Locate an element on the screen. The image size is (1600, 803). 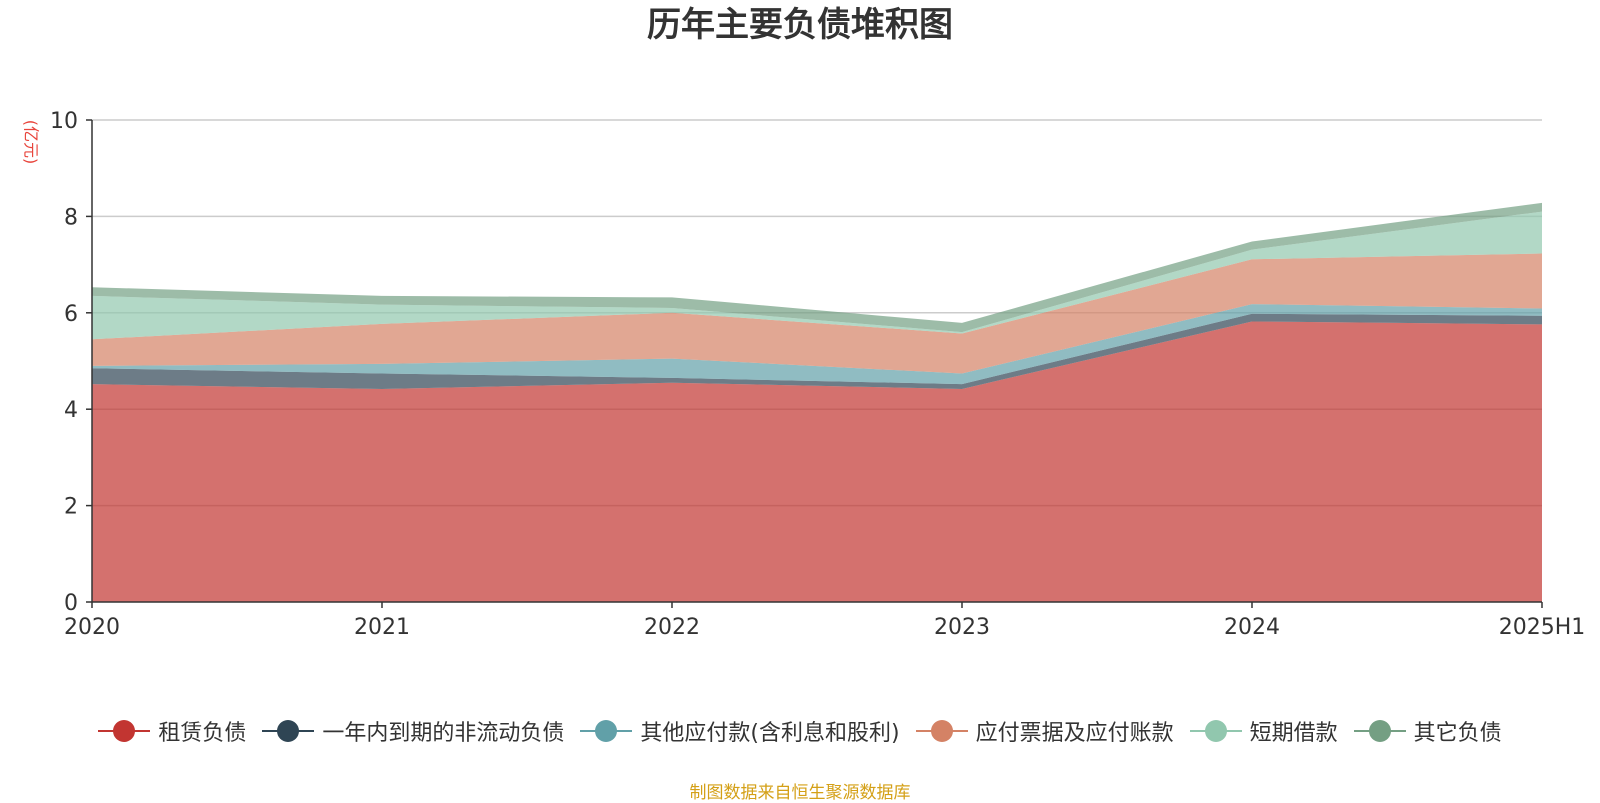
source-note: 制图数据来自恒生聚源数据库 is located at coordinates (800, 793).